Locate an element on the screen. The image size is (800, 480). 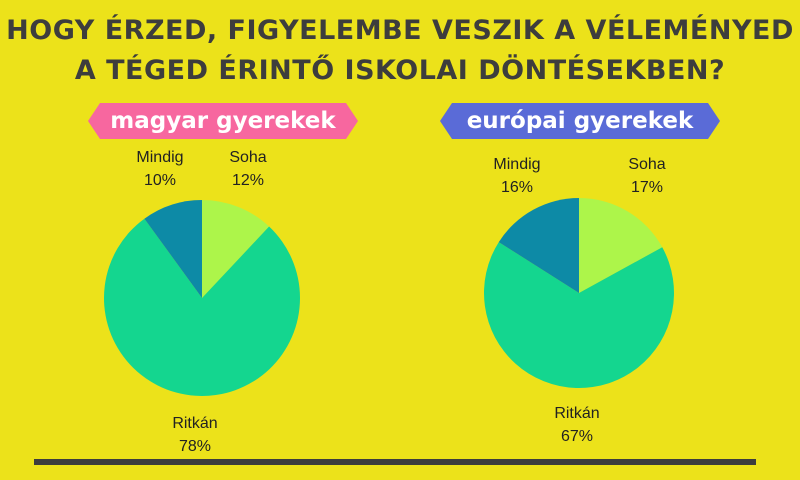
label-mindig: Mindig 10% is located at coordinates (160, 169).